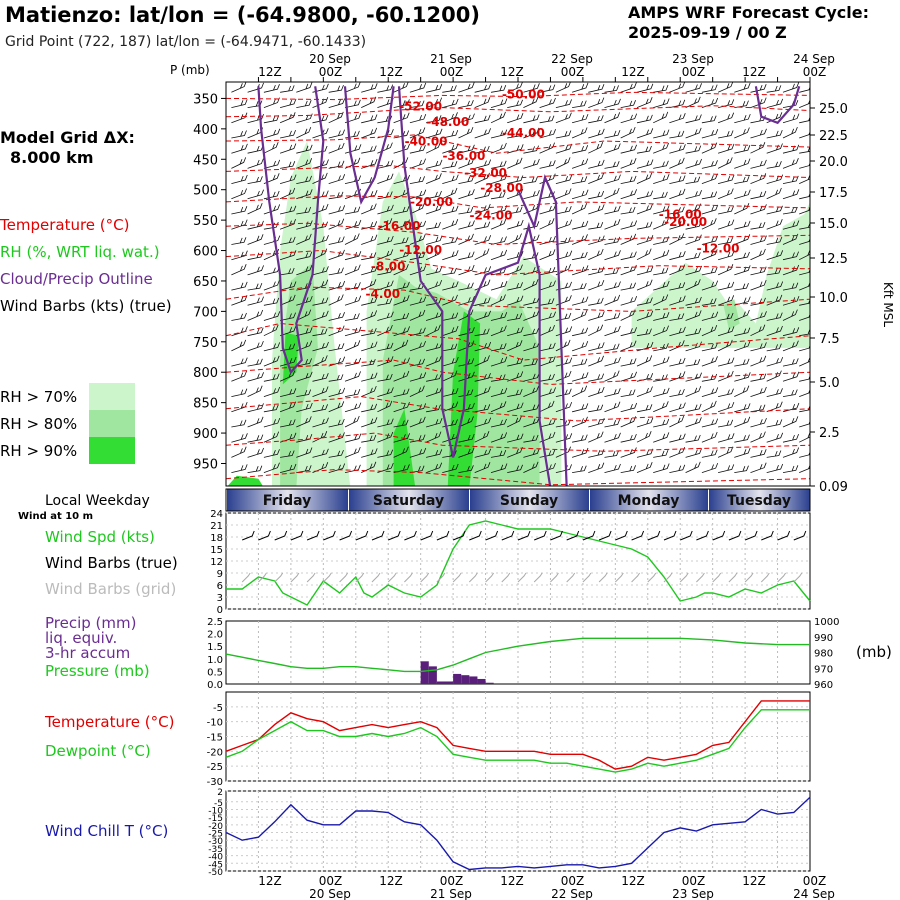 Image resolution: width=900 pixels, height=900 pixels. Describe the element at coordinates (463, 156) in the screenshot. I see `temperature-contour-label: -36.00` at that location.